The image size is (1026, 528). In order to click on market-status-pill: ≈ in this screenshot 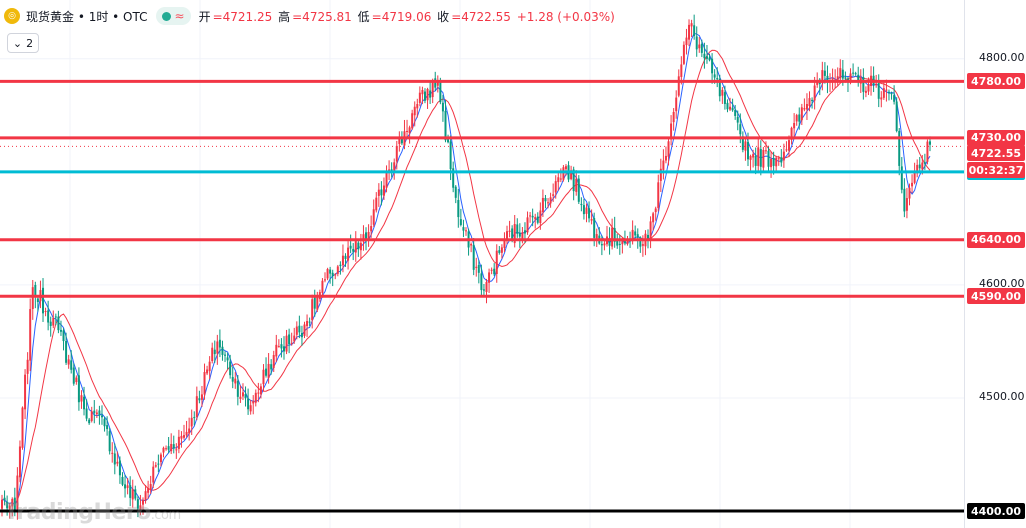, I will do `click(173, 16)`.